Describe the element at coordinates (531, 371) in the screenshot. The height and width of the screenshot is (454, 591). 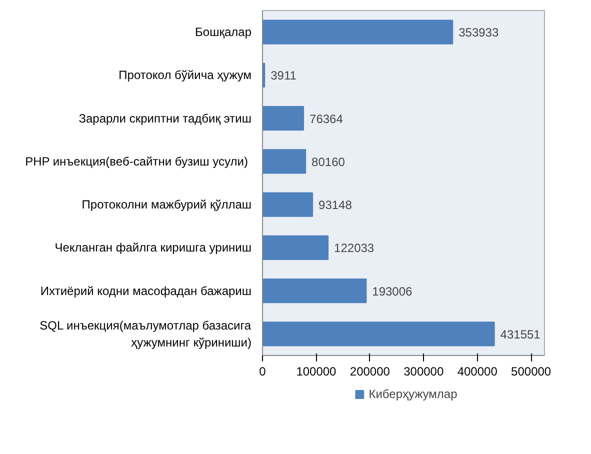
I see `x-tick-label: 500000` at that location.